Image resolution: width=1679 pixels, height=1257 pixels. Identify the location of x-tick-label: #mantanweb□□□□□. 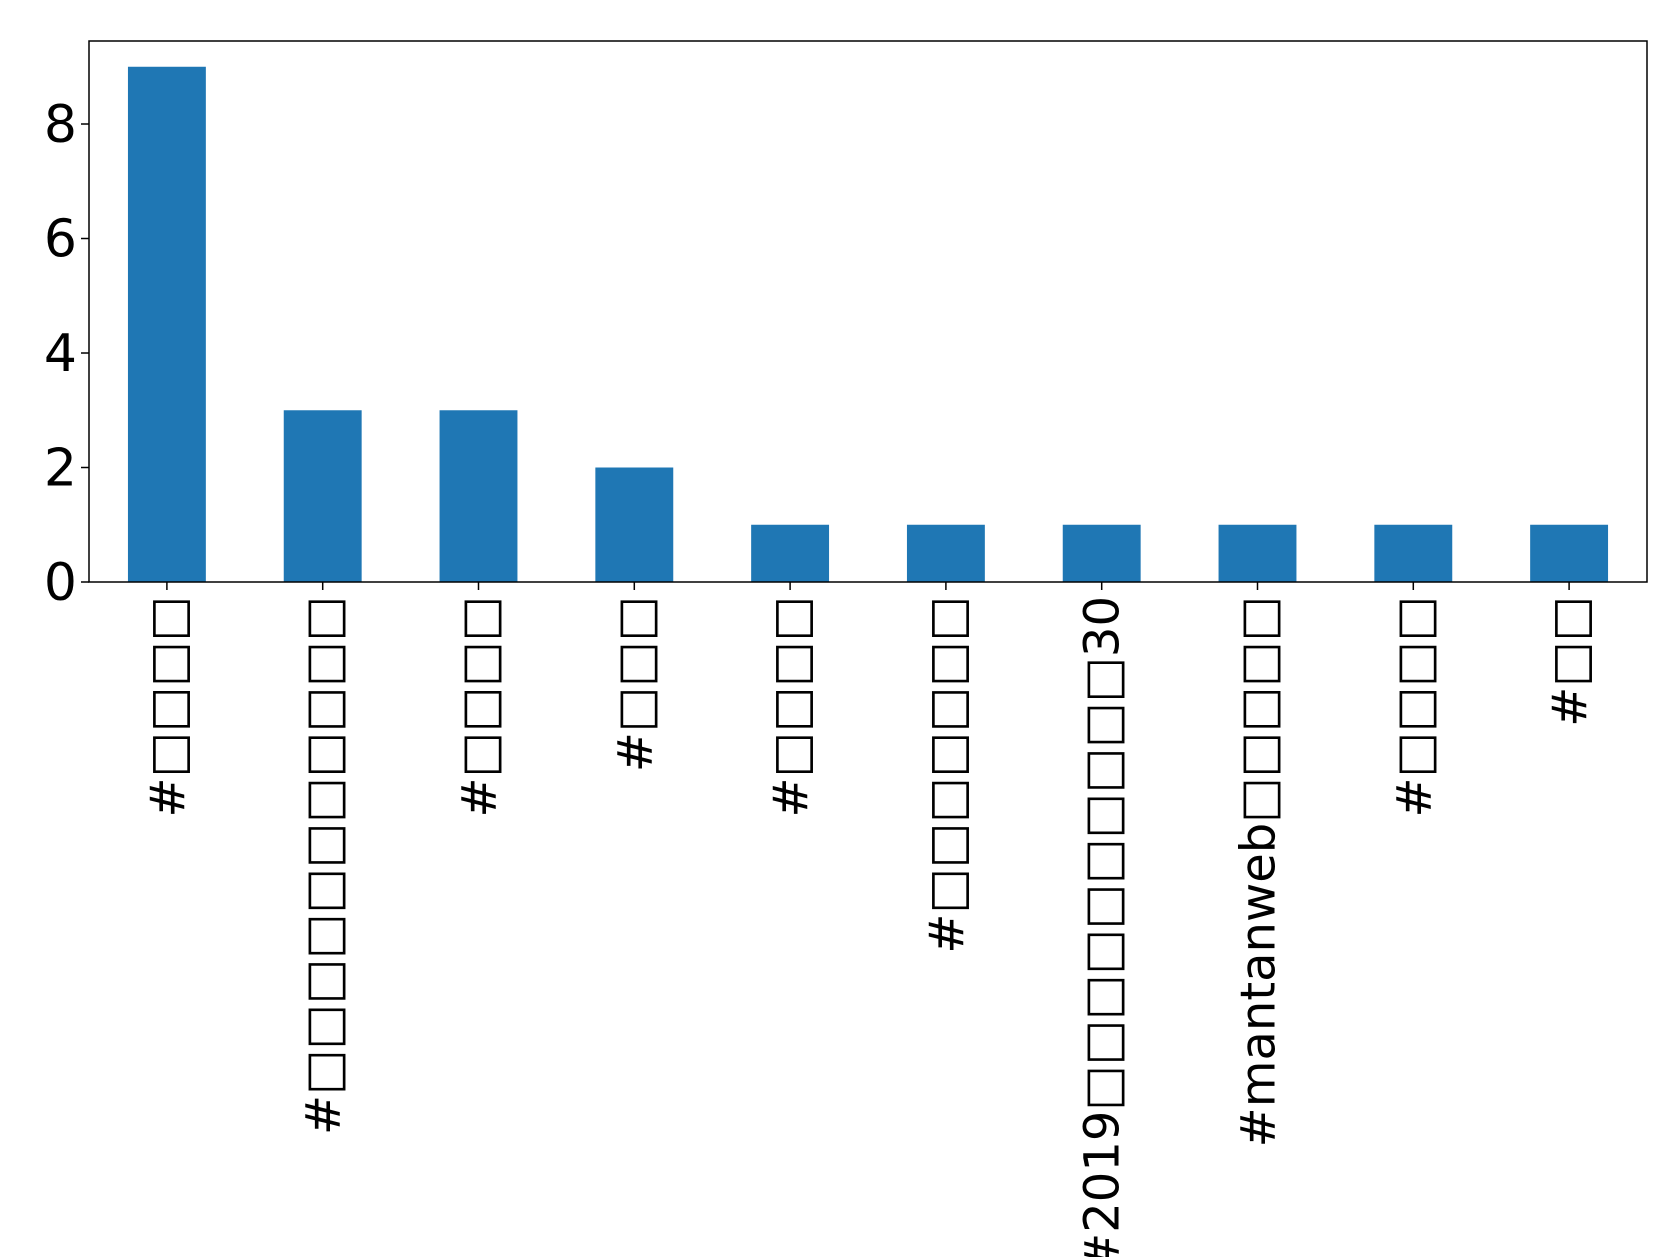
(1259, 871).